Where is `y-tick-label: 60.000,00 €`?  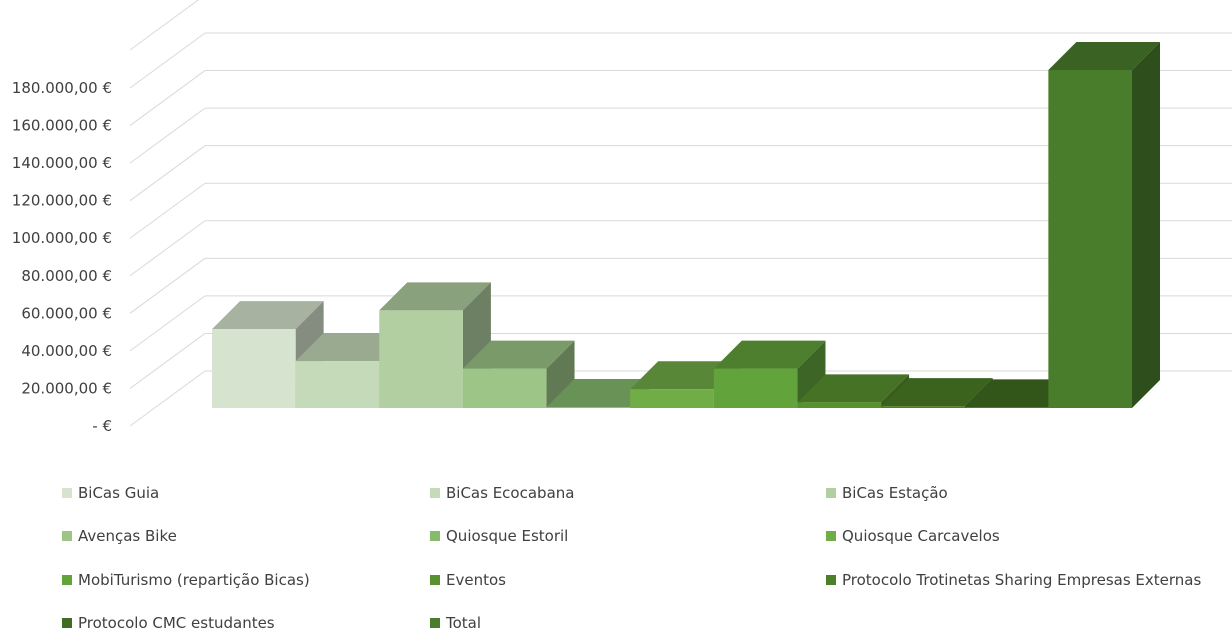 y-tick-label: 60.000,00 € is located at coordinates (66, 313).